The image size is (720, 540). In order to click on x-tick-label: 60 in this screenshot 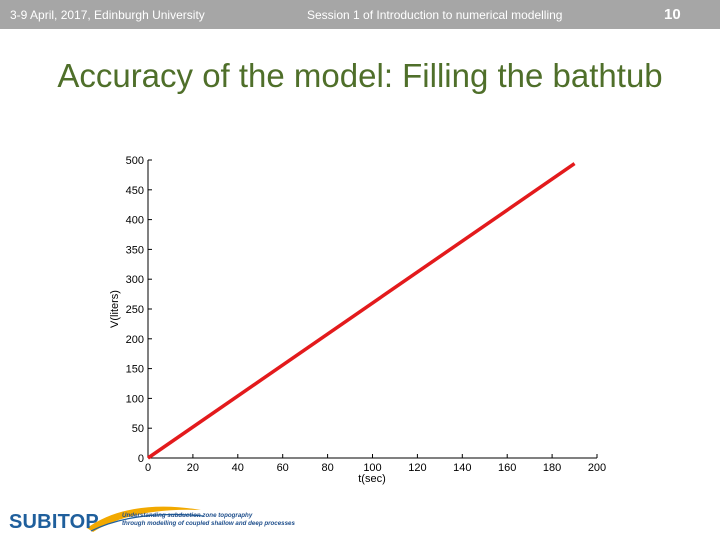, I will do `click(283, 468)`.